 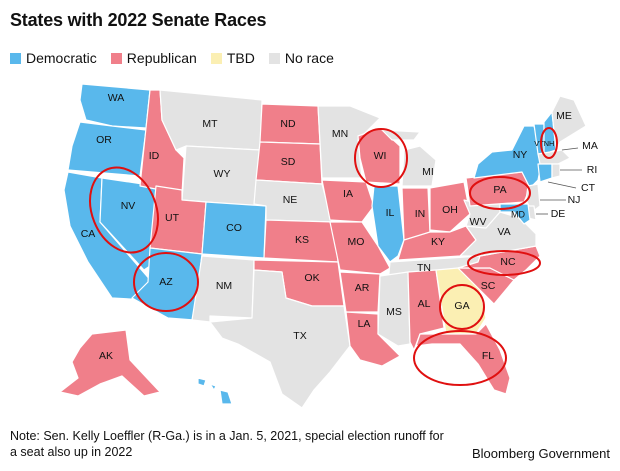 I want to click on label-sd: SD, so click(x=288, y=162).